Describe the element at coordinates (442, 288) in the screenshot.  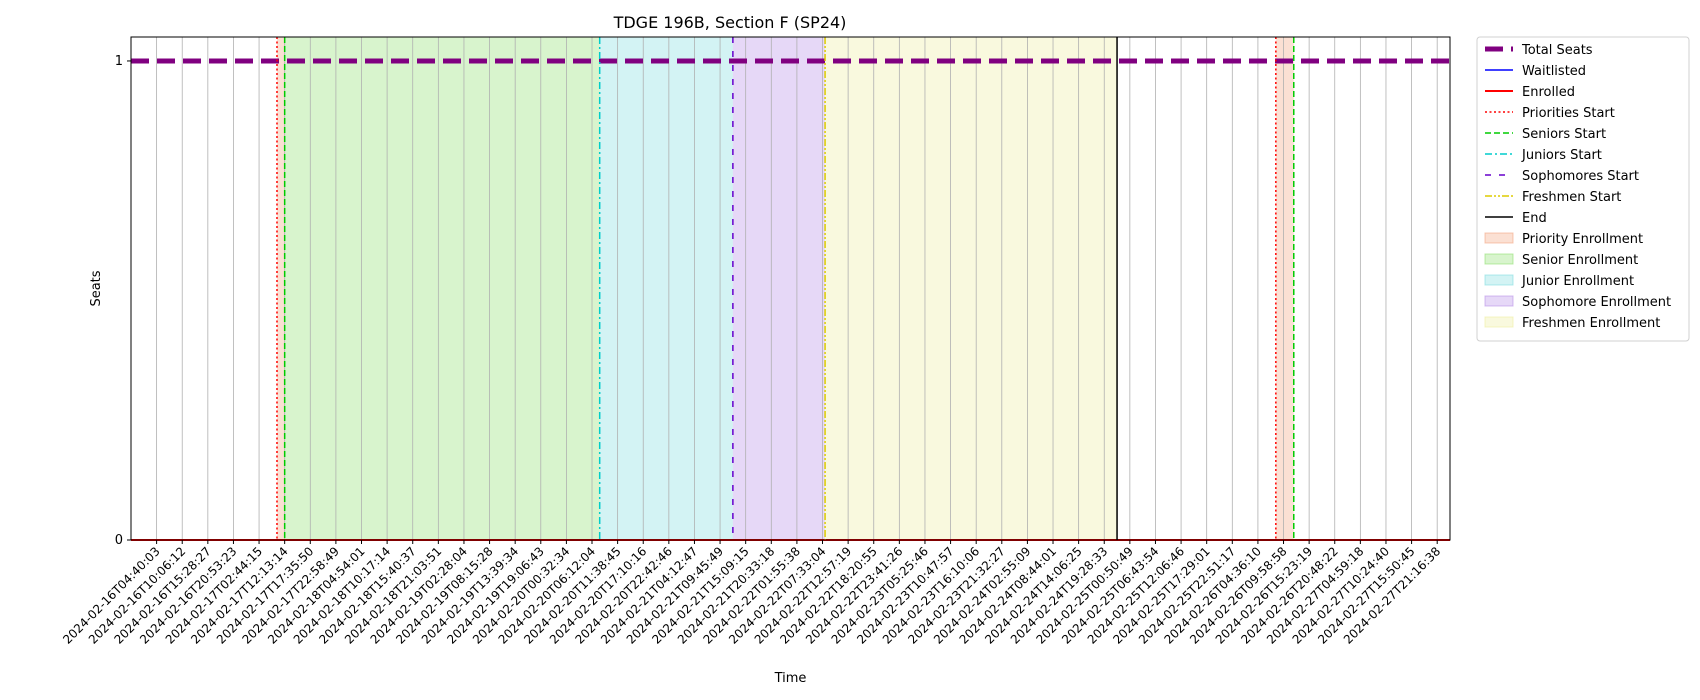
I see `senior-enrollment-span` at that location.